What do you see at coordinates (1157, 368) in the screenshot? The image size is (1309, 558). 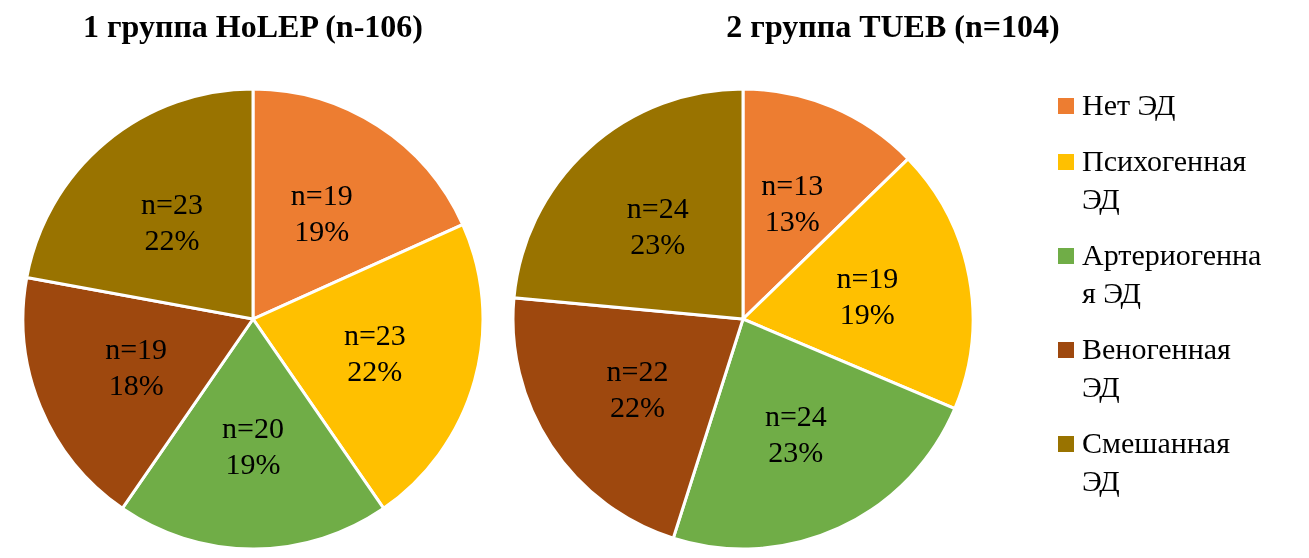 I see `legend-label: Веногенная ЭД` at bounding box center [1157, 368].